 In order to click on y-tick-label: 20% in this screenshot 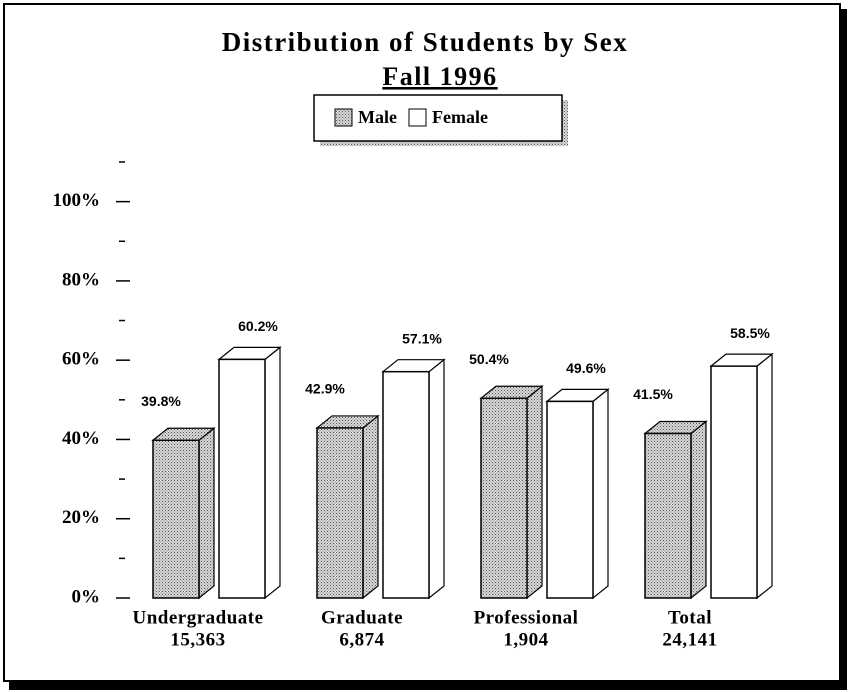, I will do `click(81, 517)`.